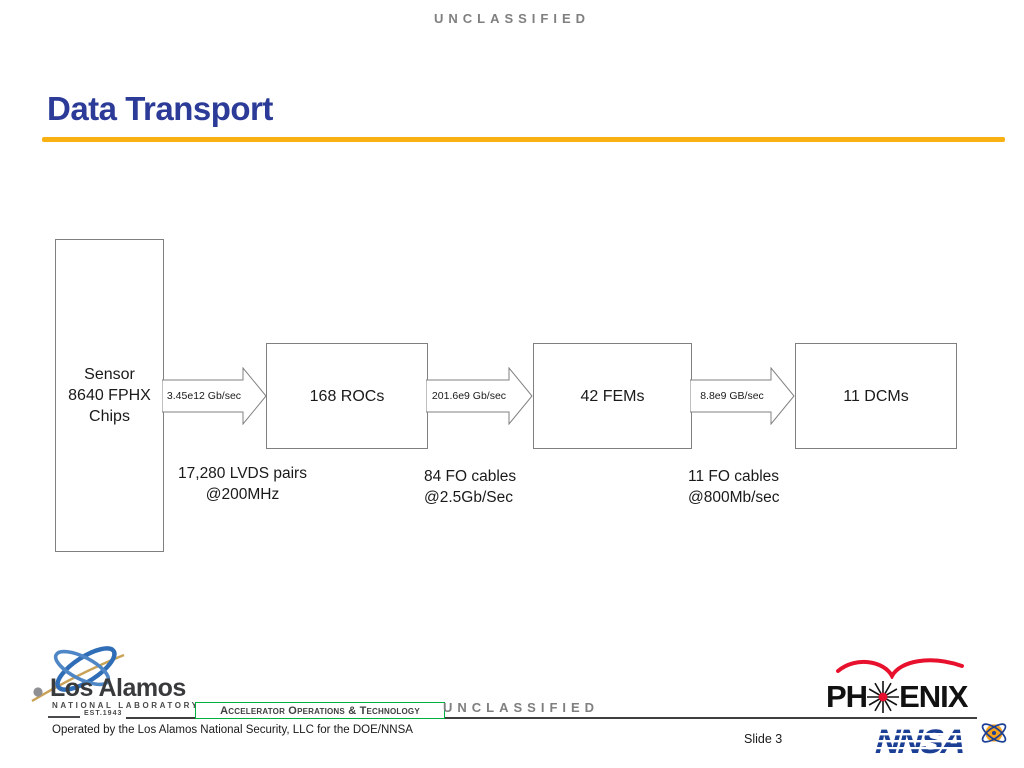 Image resolution: width=1024 pixels, height=768 pixels. I want to click on arrow-rate-label: 3.45e12 Gb/sec, so click(204, 396).